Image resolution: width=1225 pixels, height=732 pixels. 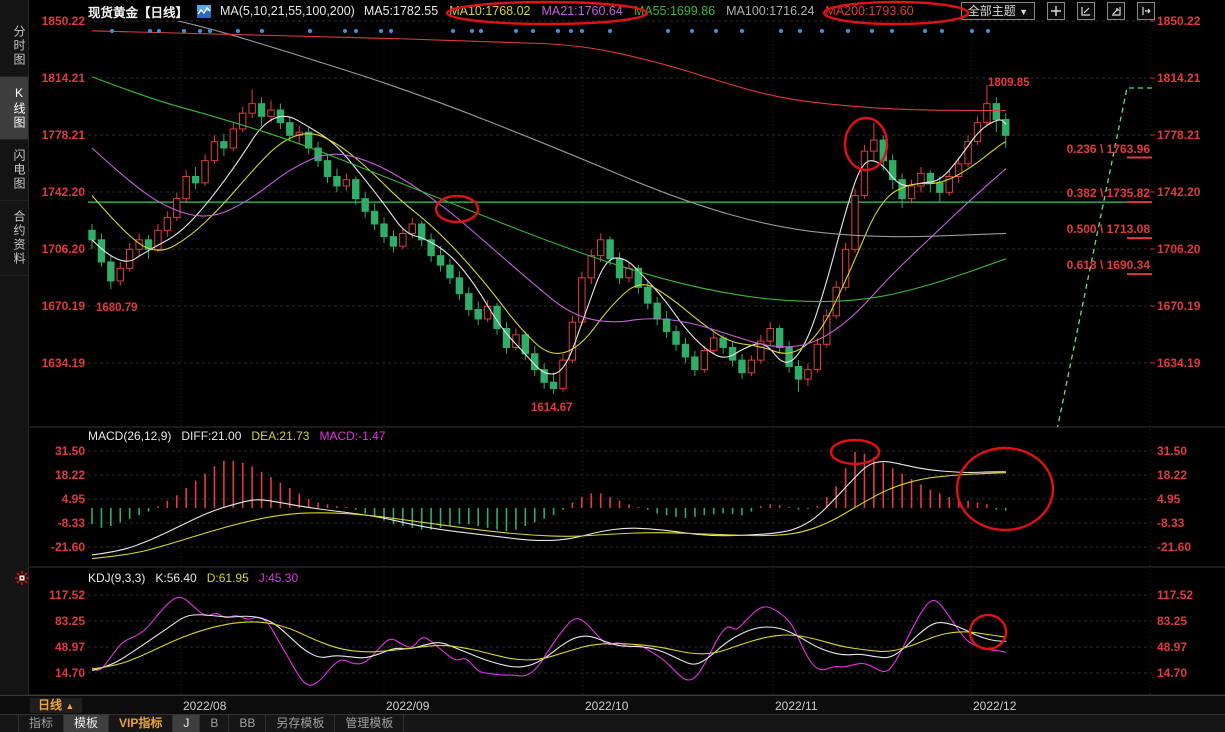 What do you see at coordinates (401, 11) in the screenshot?
I see `ma-legend-item: MA5:1782.55` at bounding box center [401, 11].